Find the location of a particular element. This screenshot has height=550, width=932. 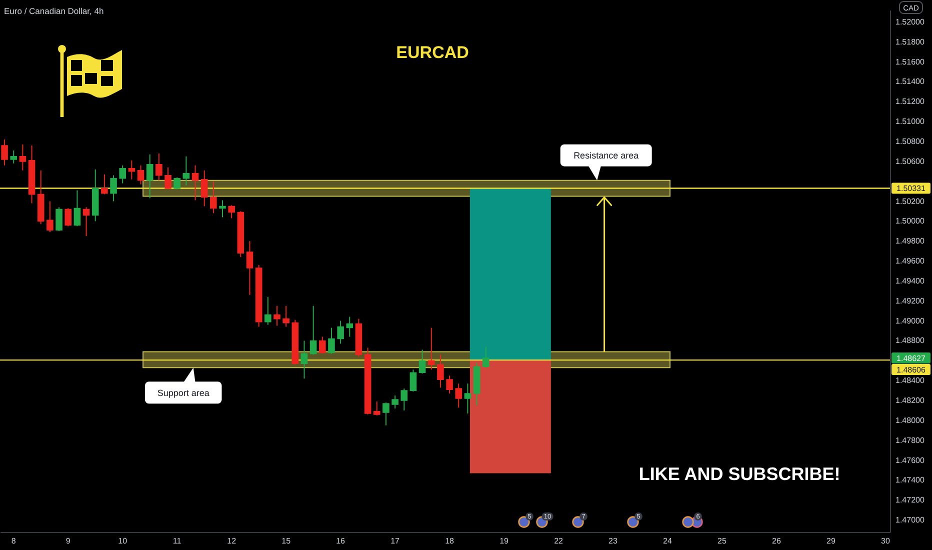

x-tick-label: 26 is located at coordinates (777, 541).